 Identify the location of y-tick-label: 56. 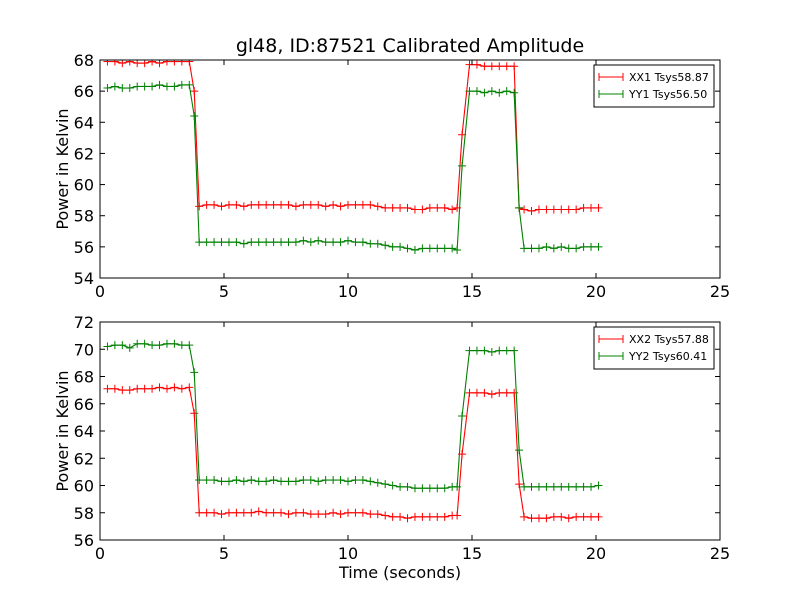
(84, 540).